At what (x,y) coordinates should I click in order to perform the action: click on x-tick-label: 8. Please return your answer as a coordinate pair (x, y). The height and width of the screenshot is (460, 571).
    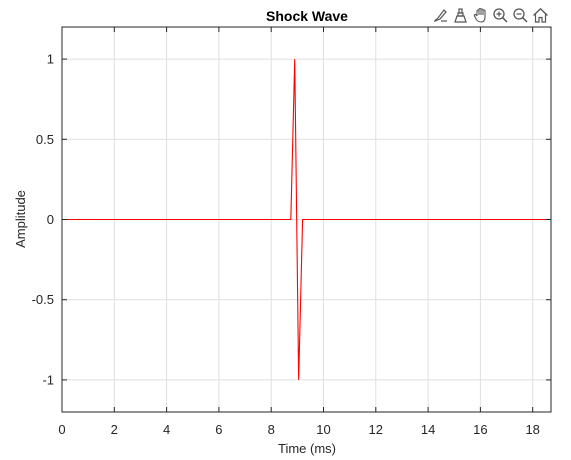
    Looking at the image, I should click on (271, 429).